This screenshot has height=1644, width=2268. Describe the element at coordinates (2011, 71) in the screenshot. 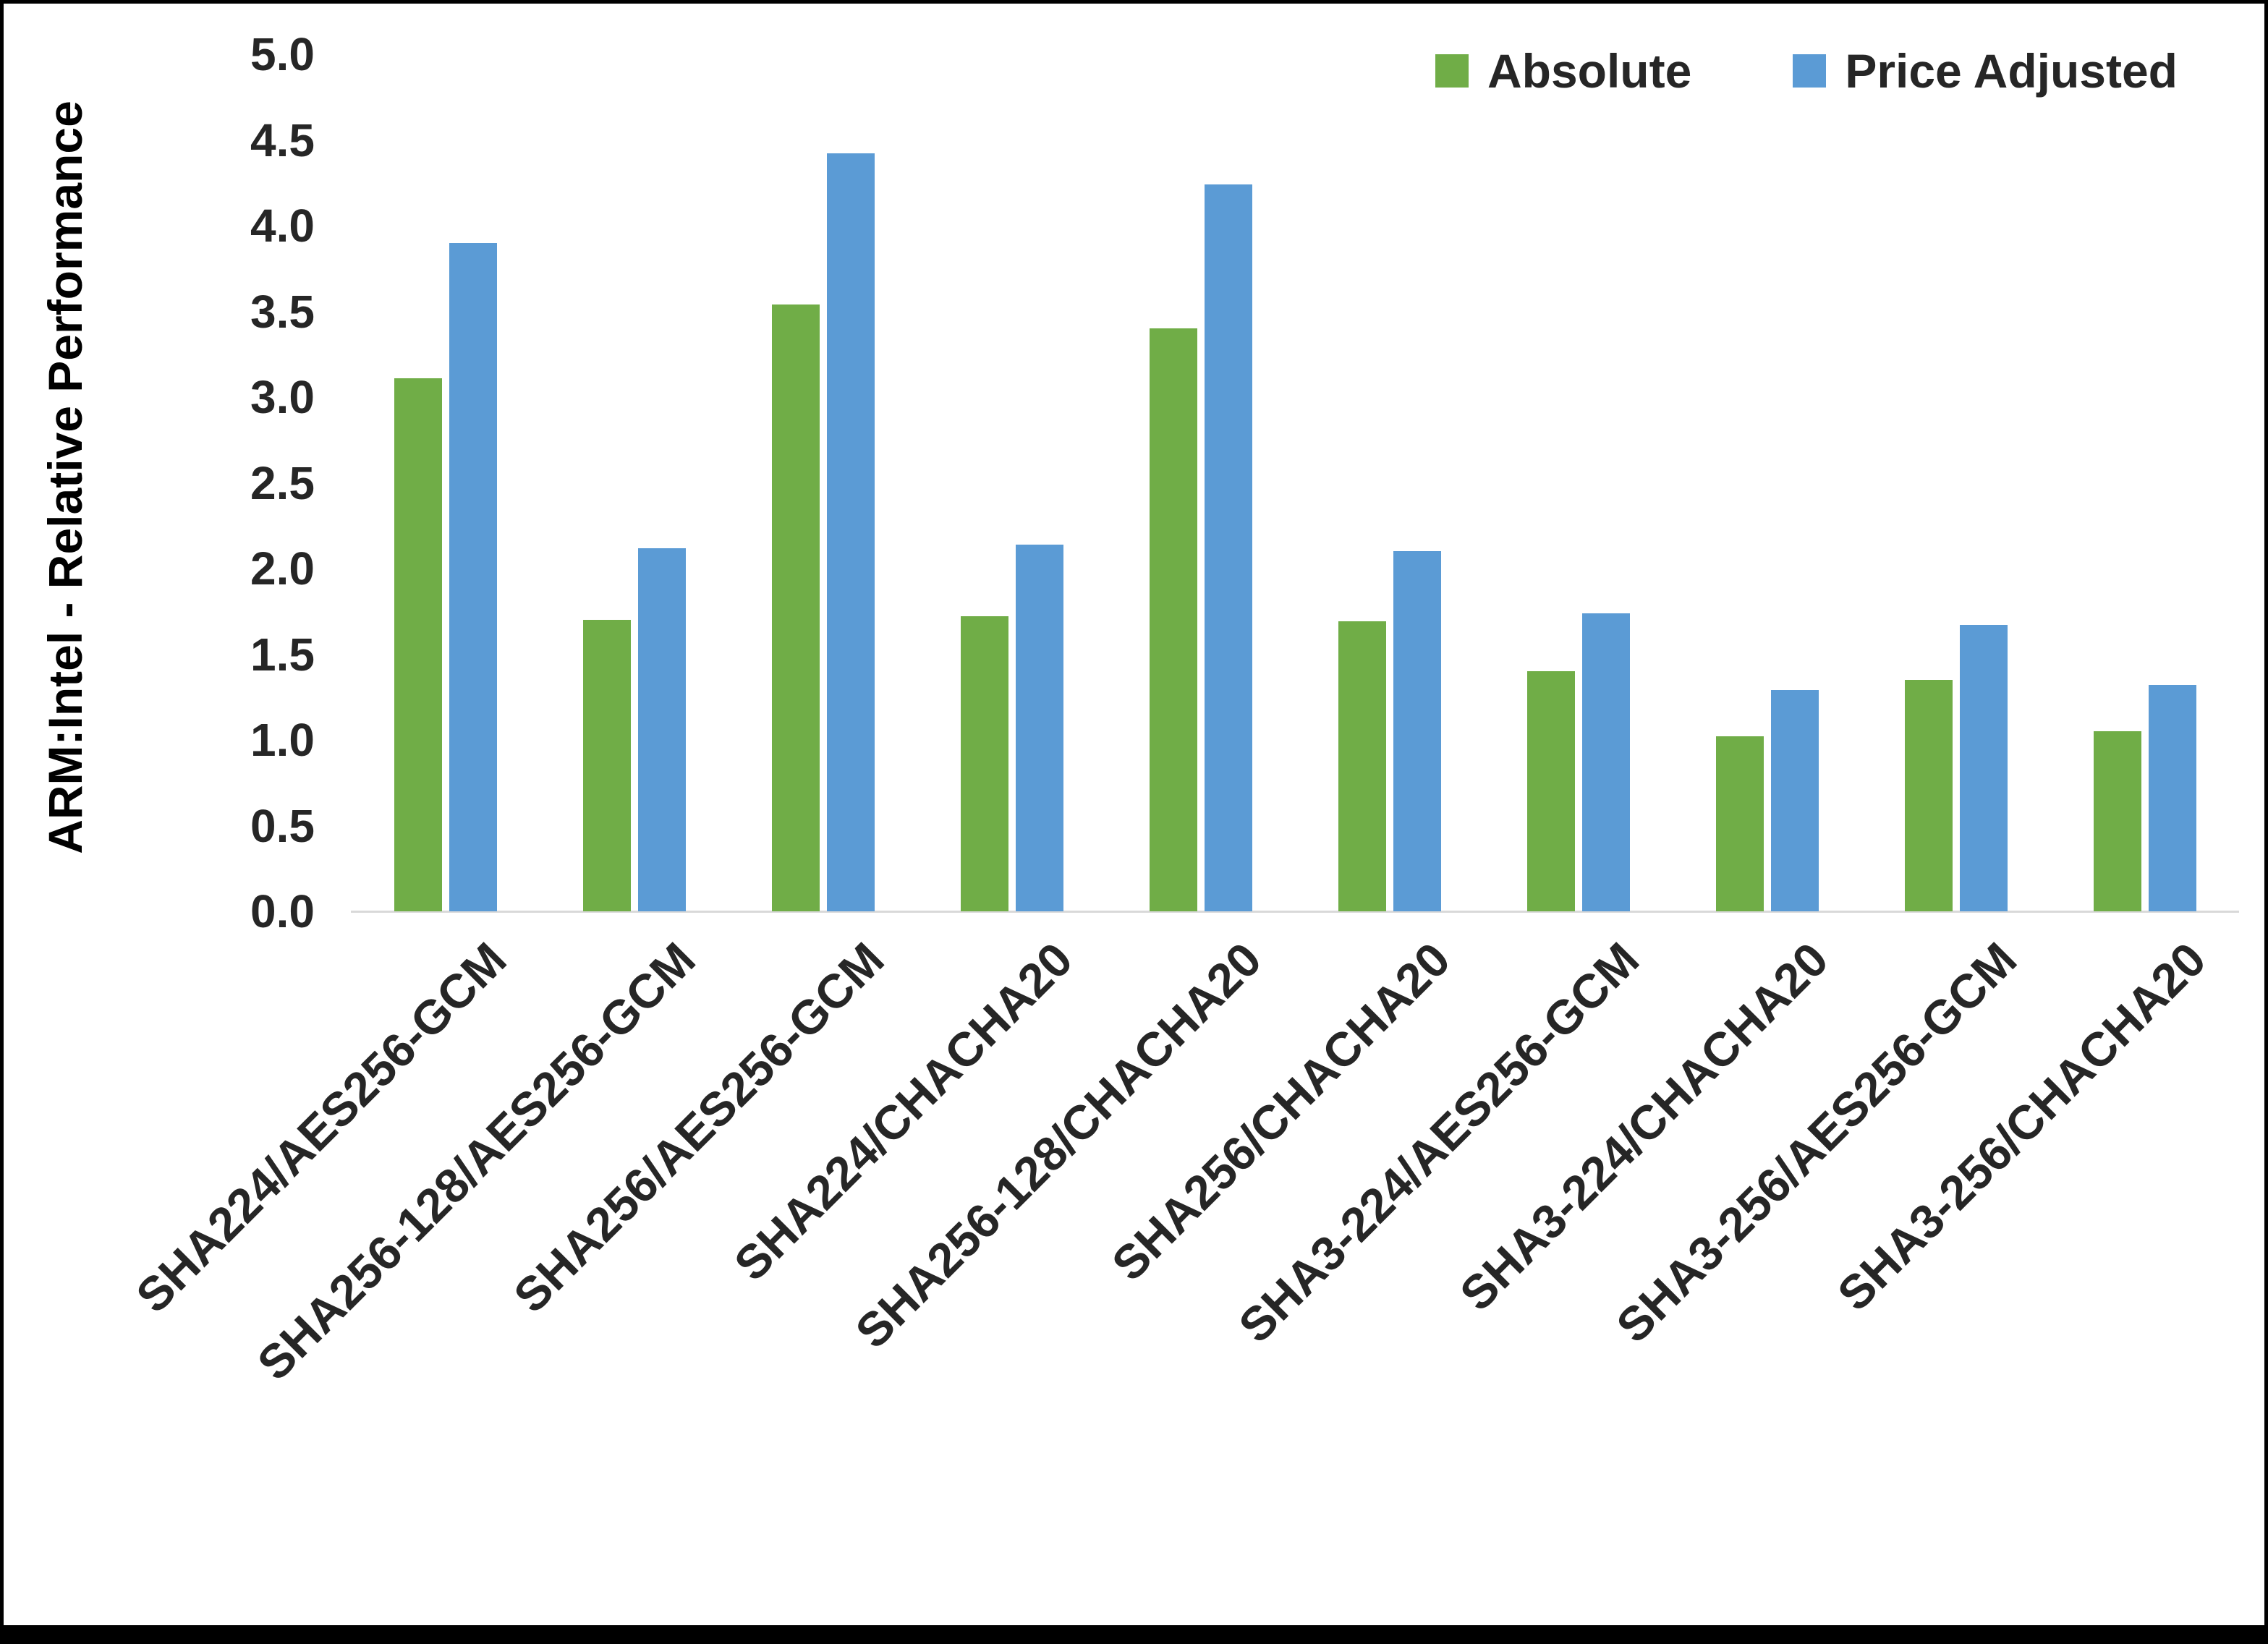

I see `legend-label: Price Adjusted` at that location.